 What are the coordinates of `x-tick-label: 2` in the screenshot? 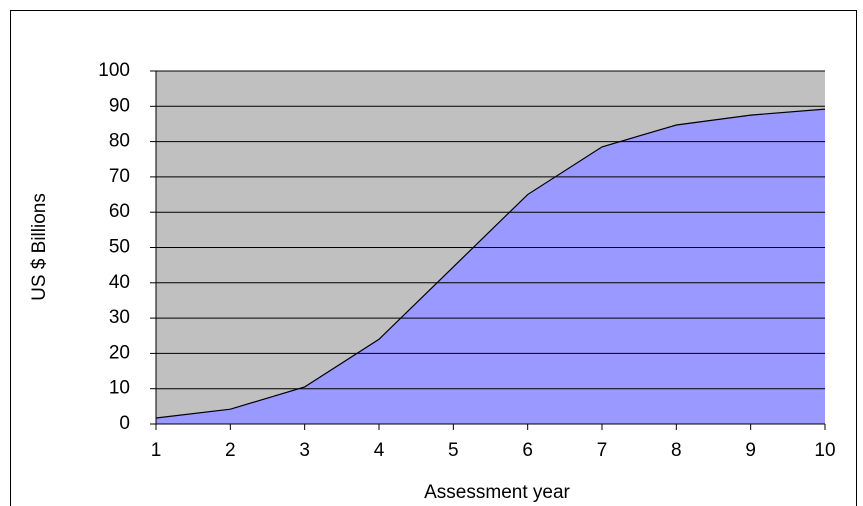 It's located at (230, 450).